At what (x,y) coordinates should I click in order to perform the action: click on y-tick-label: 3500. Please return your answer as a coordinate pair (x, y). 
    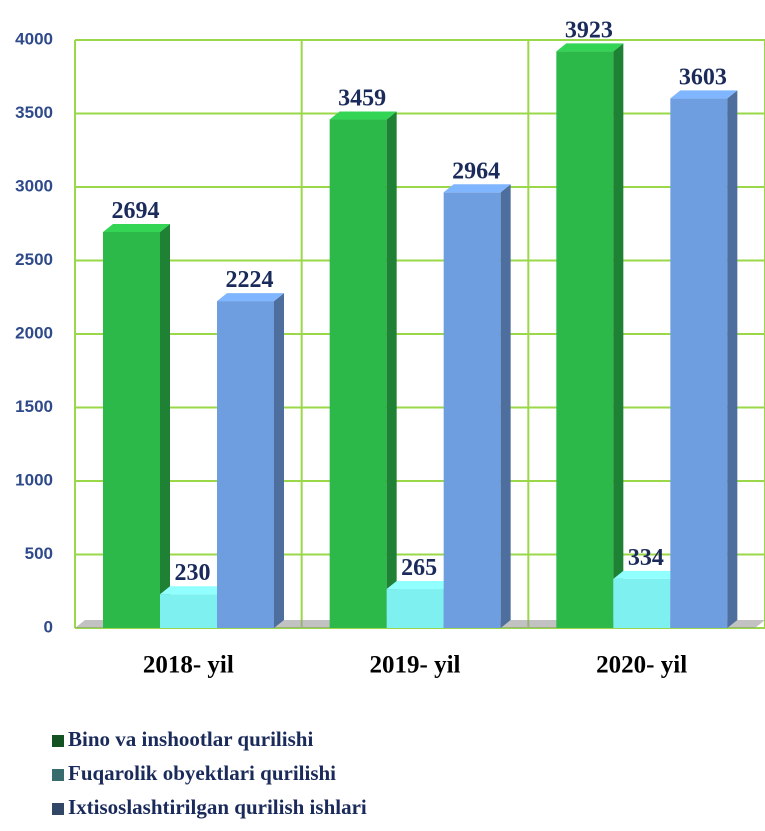
    Looking at the image, I should click on (34, 112).